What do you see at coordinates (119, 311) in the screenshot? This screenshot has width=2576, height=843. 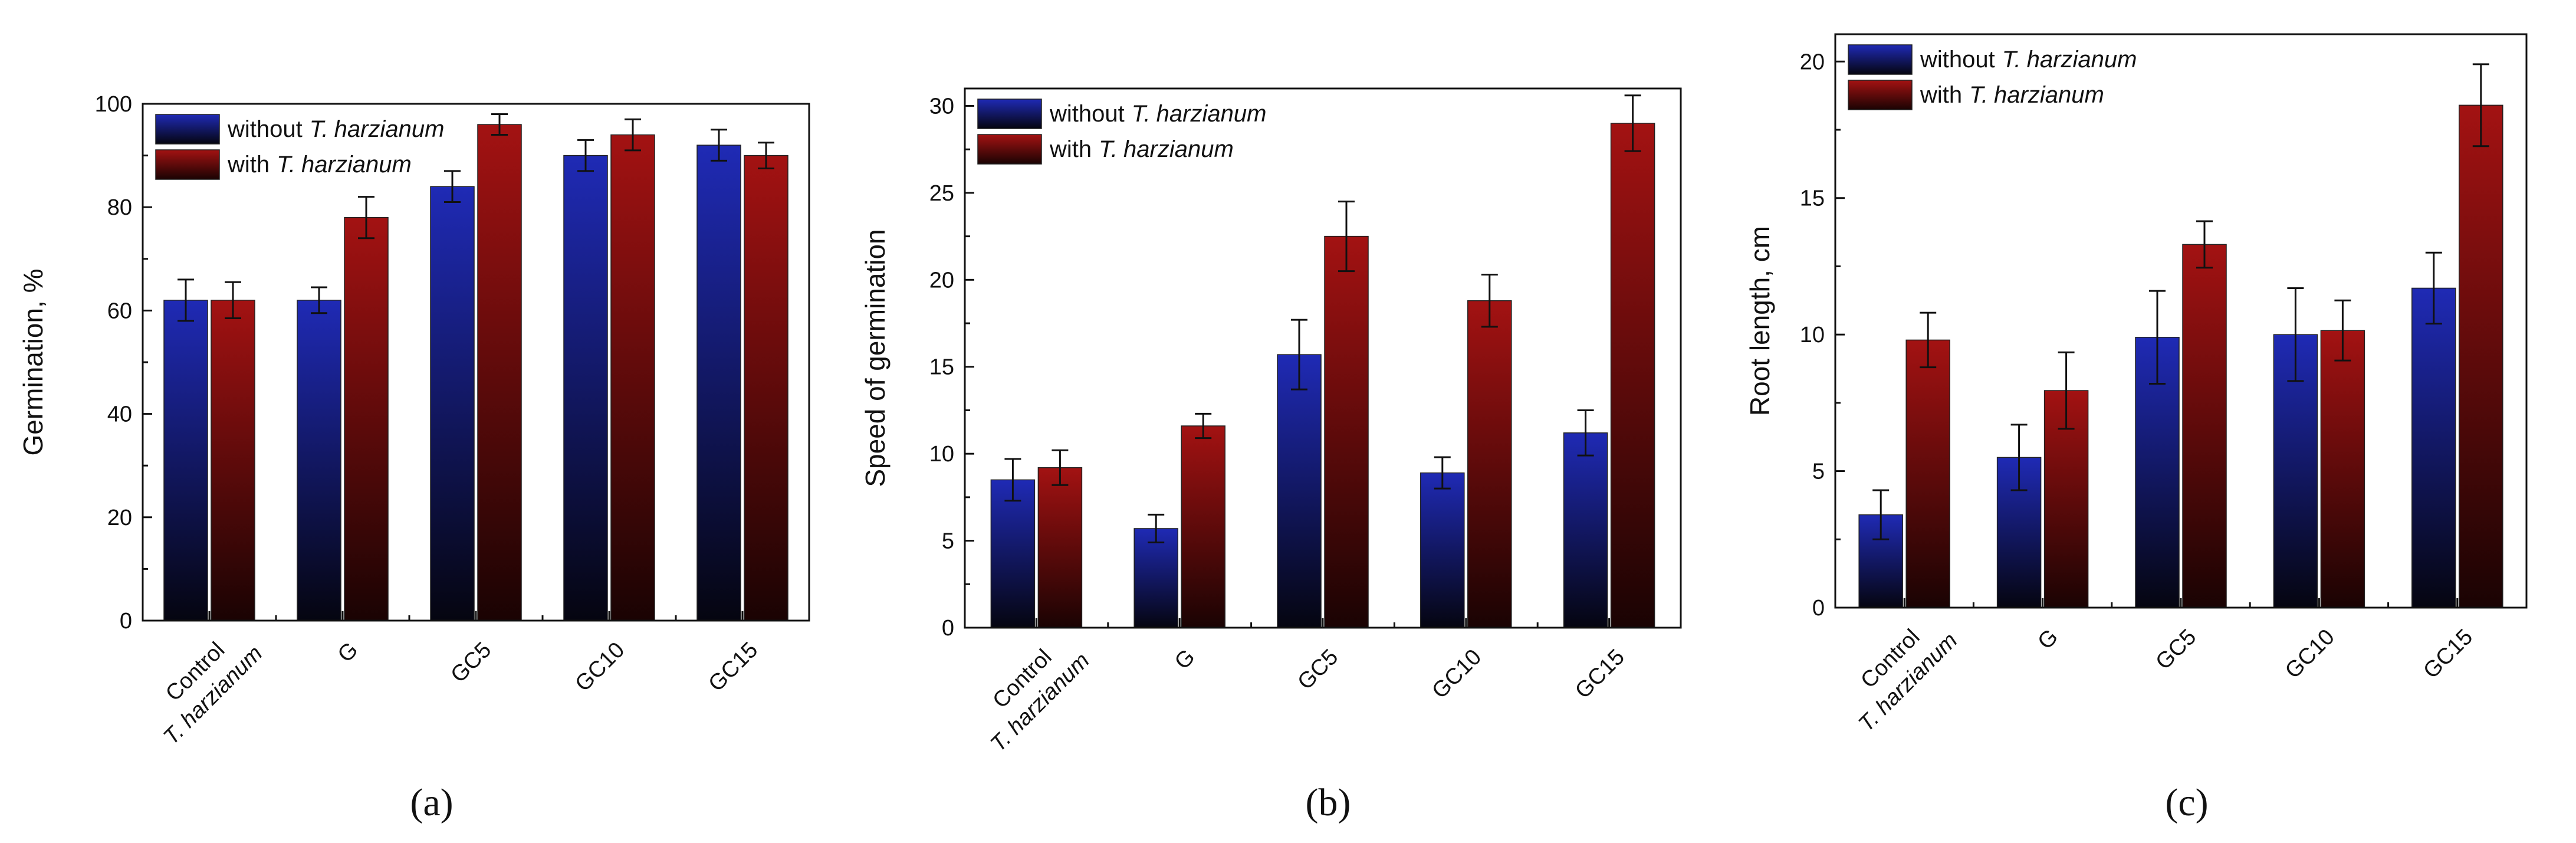 I see `y-tick-label: 60` at bounding box center [119, 311].